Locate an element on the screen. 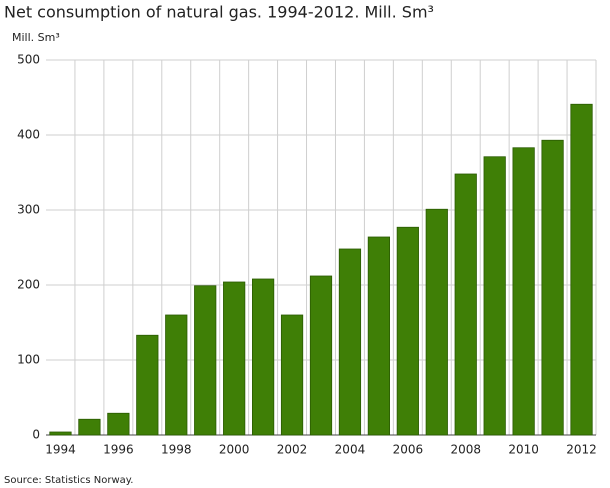 The width and height of the screenshot is (610, 488). y-tick-label: 0 is located at coordinates (36, 435).